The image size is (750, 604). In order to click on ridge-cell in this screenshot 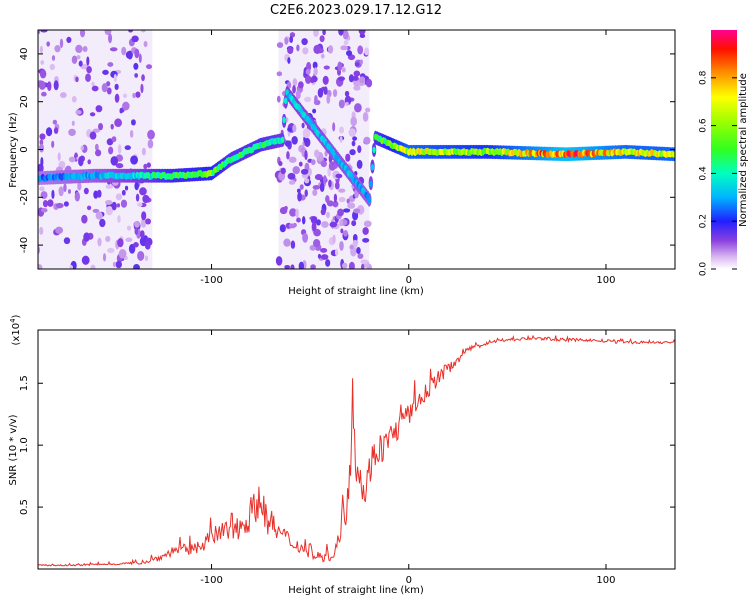, I will do `click(372, 167)`.